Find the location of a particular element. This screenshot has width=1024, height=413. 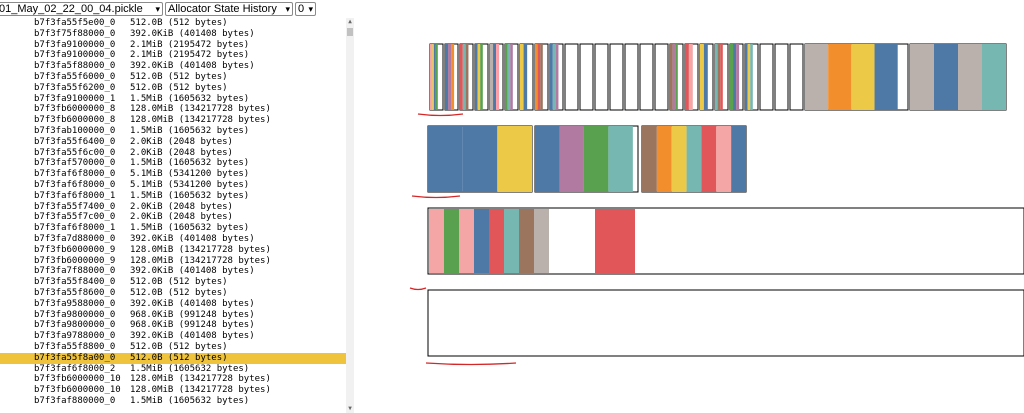

allocation-row: b7f3fa55f8600_0 512.0B (512 bytes) is located at coordinates (173, 293).